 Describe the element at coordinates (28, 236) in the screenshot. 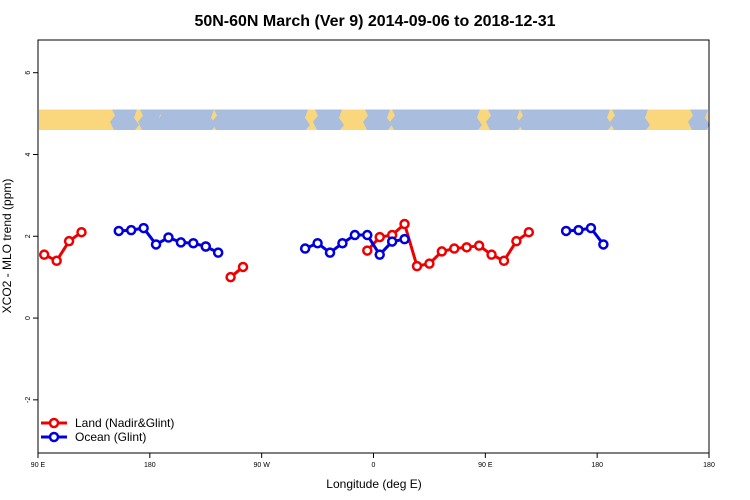

I see `y-tick-label: 2` at that location.